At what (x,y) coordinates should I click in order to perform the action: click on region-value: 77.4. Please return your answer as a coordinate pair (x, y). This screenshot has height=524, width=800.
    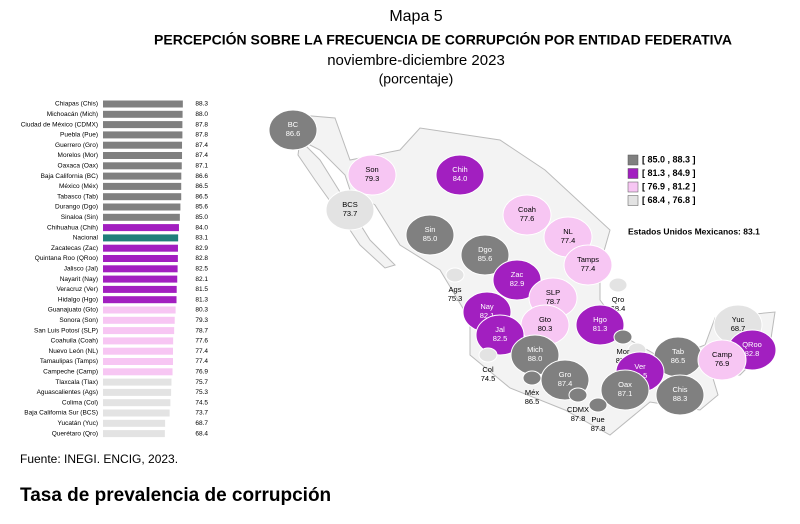
    Looking at the image, I should click on (588, 268).